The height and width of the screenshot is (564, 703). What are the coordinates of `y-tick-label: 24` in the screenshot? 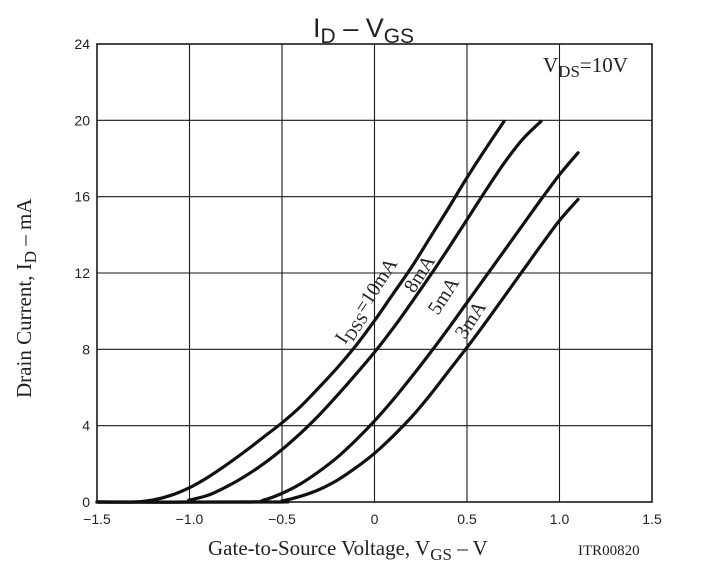 It's located at (82, 44).